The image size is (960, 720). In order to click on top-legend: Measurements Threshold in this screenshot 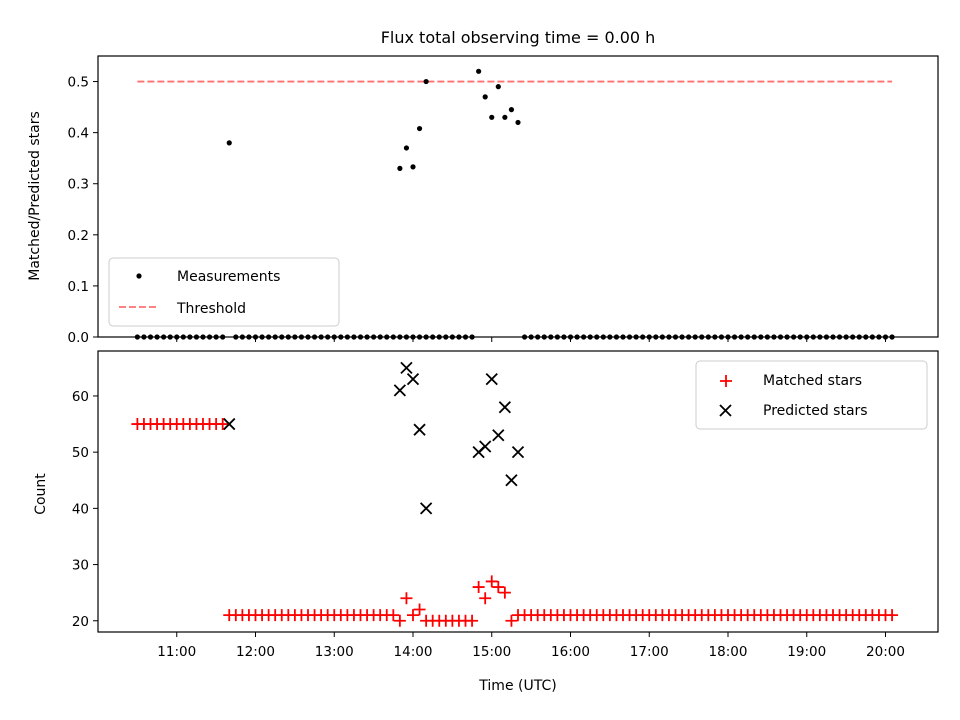, I will do `click(224, 292)`.